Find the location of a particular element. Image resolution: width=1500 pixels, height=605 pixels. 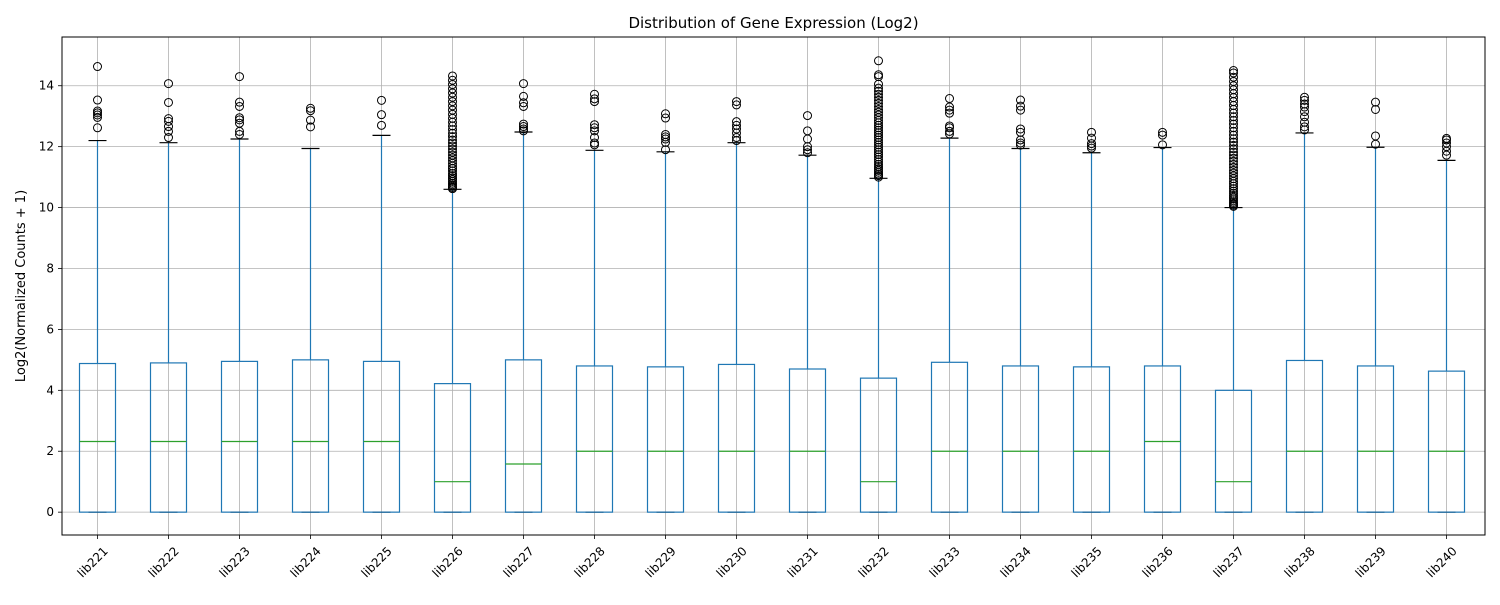

y-tick-label: 8 is located at coordinates (50, 268).